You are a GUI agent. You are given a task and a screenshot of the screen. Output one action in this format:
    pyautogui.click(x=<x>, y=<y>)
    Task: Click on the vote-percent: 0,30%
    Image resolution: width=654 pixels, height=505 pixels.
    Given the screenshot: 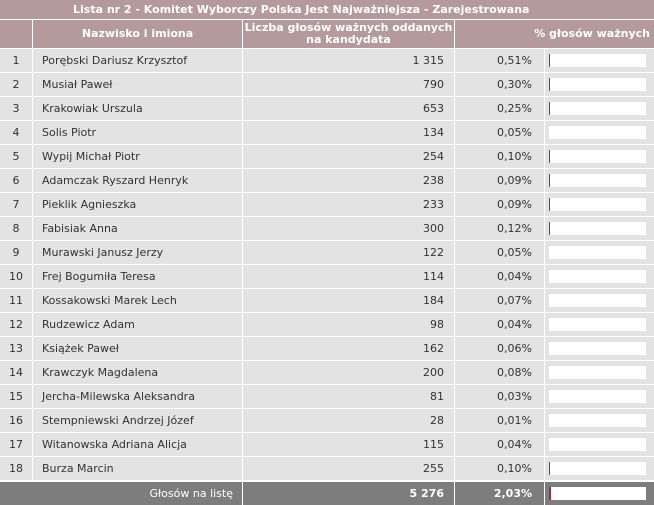 What is the action you would take?
    pyautogui.click(x=499, y=84)
    